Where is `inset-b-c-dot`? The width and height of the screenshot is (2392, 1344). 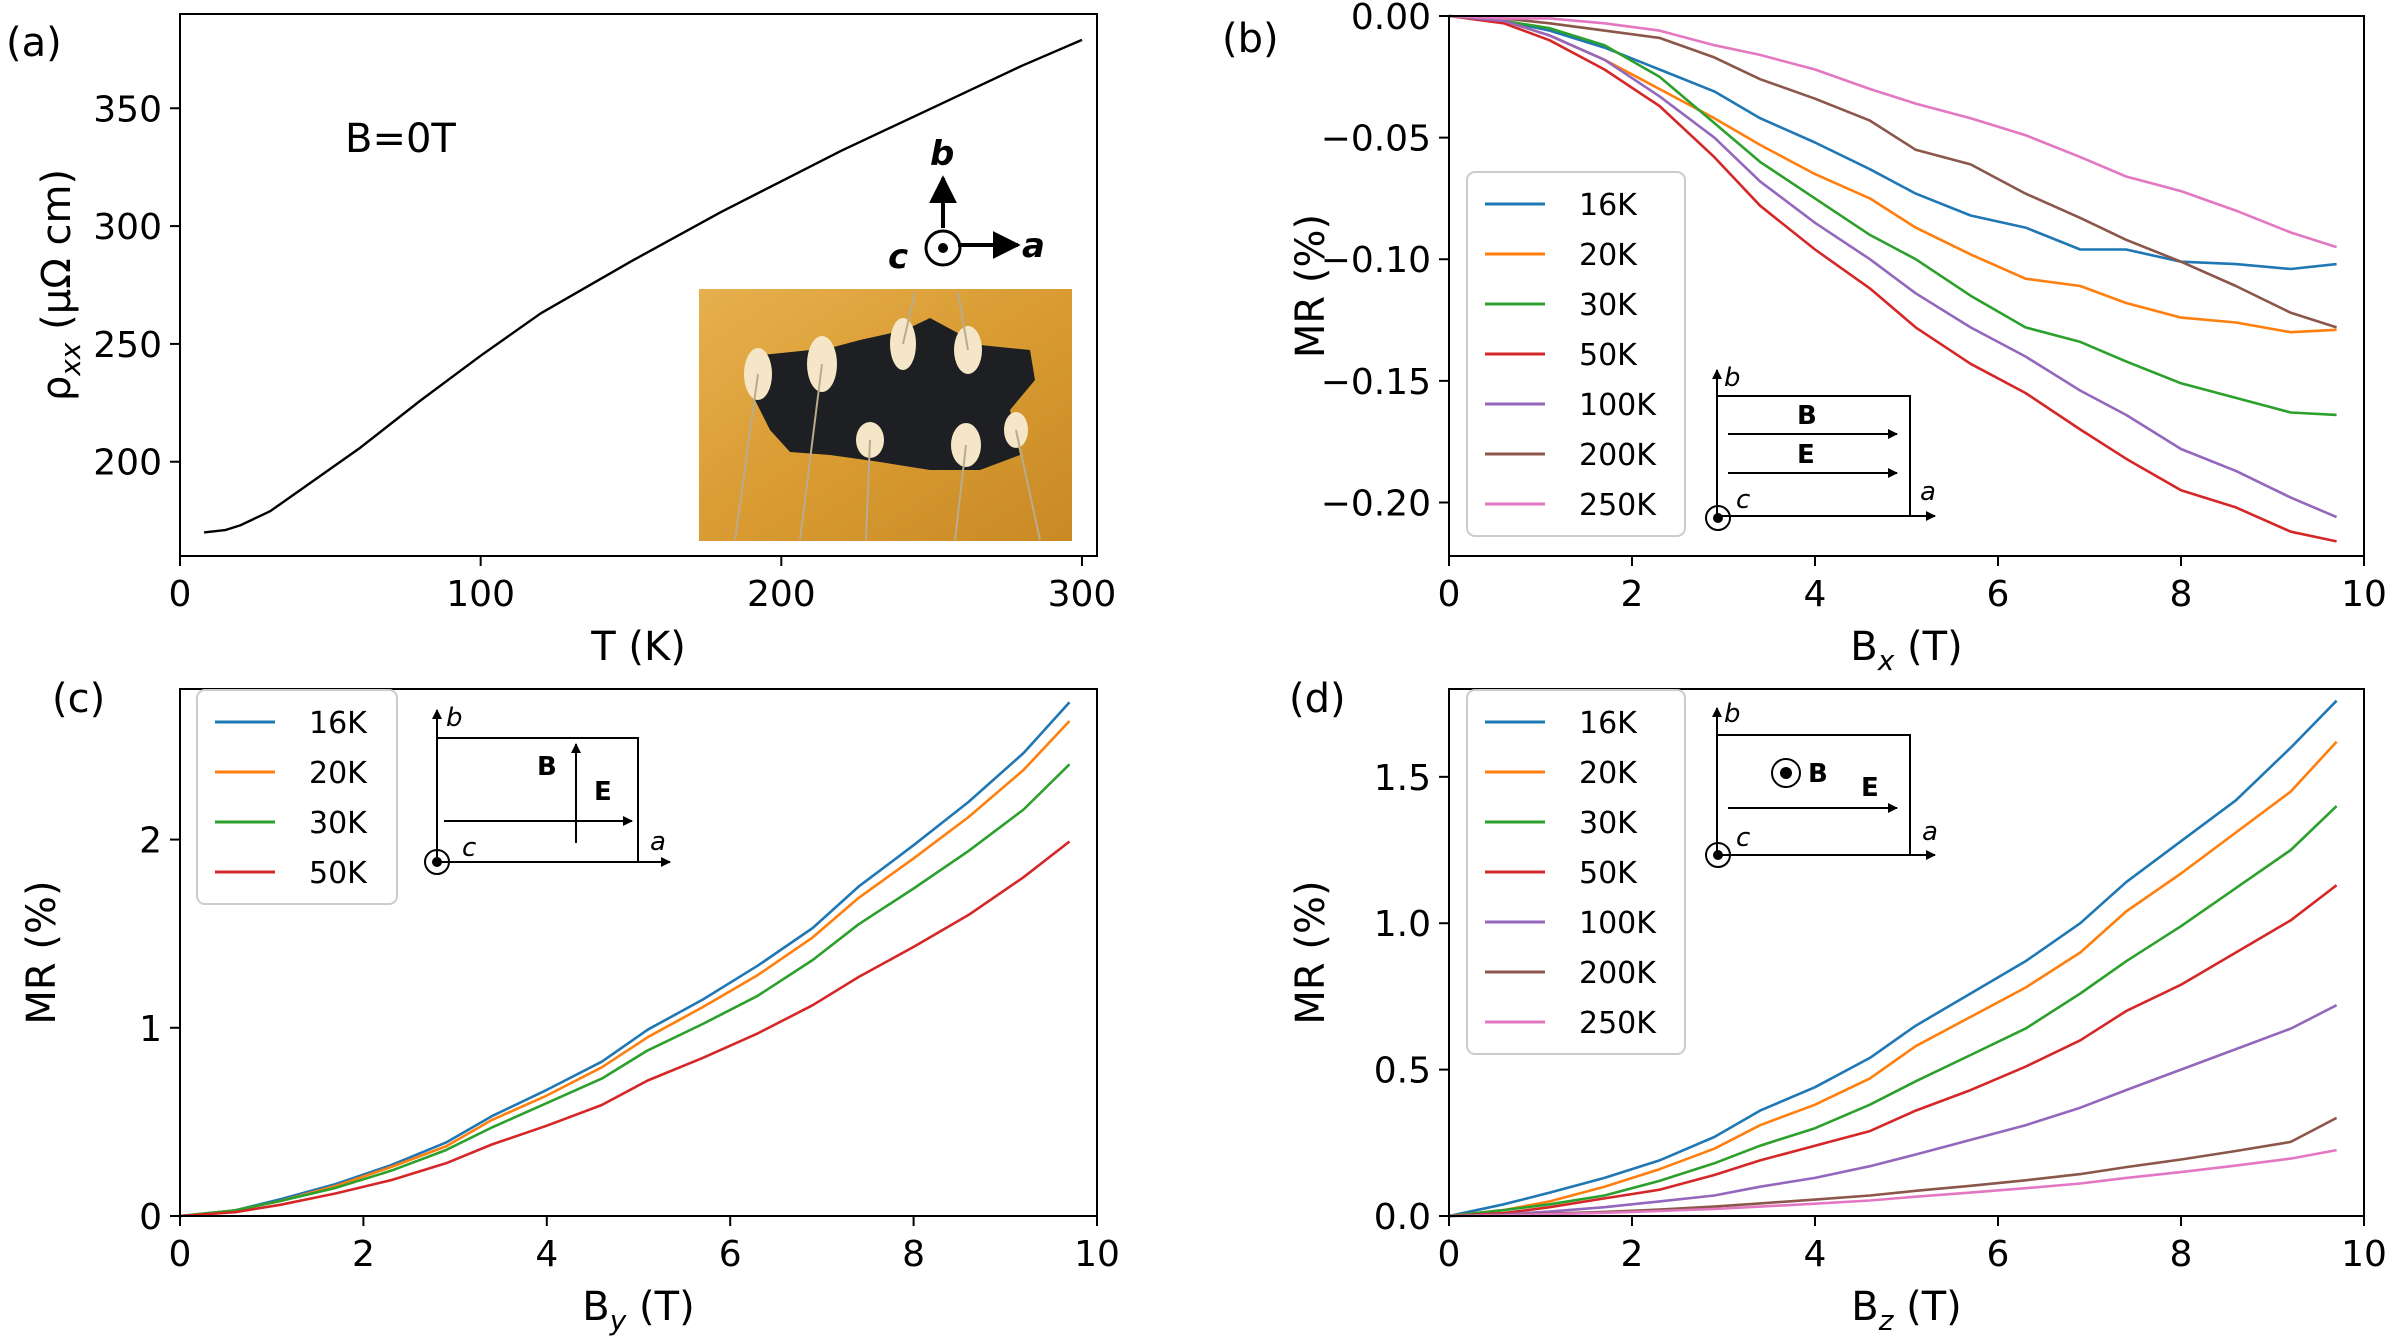 inset-b-c-dot is located at coordinates (1718, 518).